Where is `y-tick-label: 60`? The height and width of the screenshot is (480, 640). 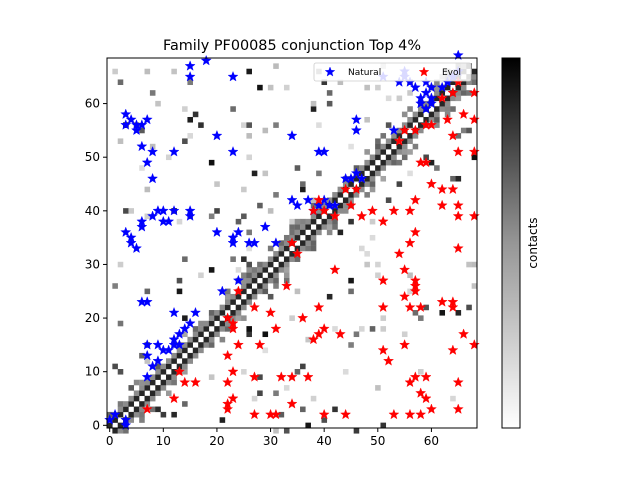 y-tick-label: 60 is located at coordinates (92, 104).